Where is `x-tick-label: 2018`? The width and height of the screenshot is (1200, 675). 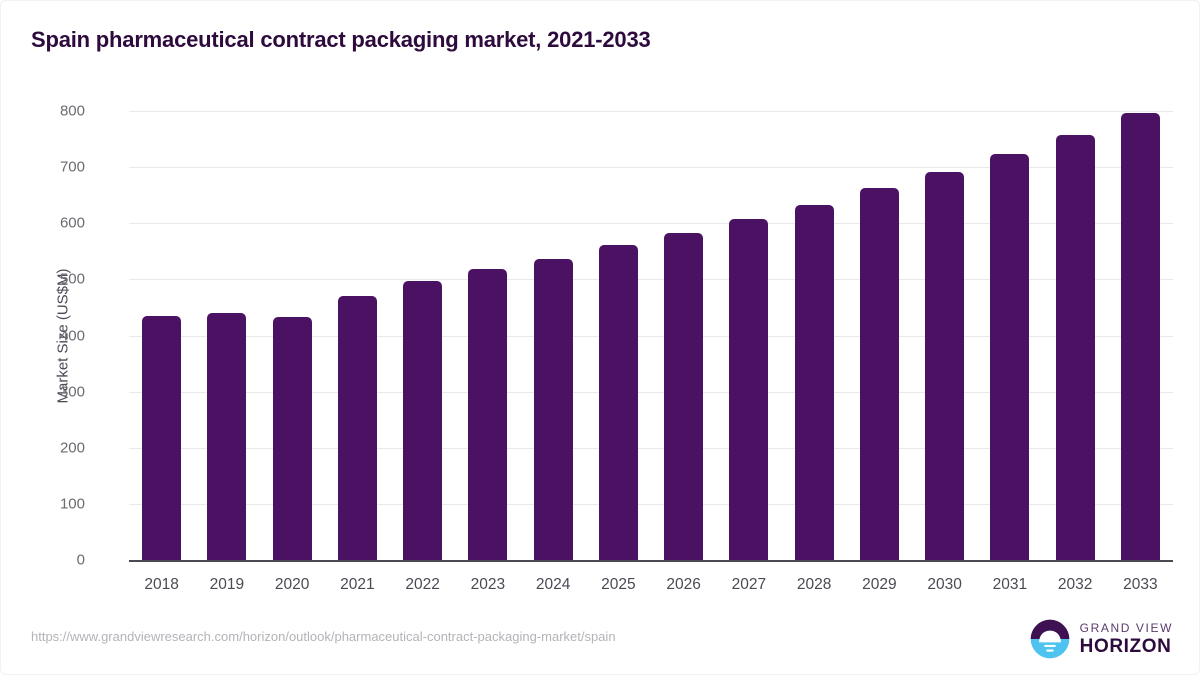 x-tick-label: 2018 is located at coordinates (161, 584).